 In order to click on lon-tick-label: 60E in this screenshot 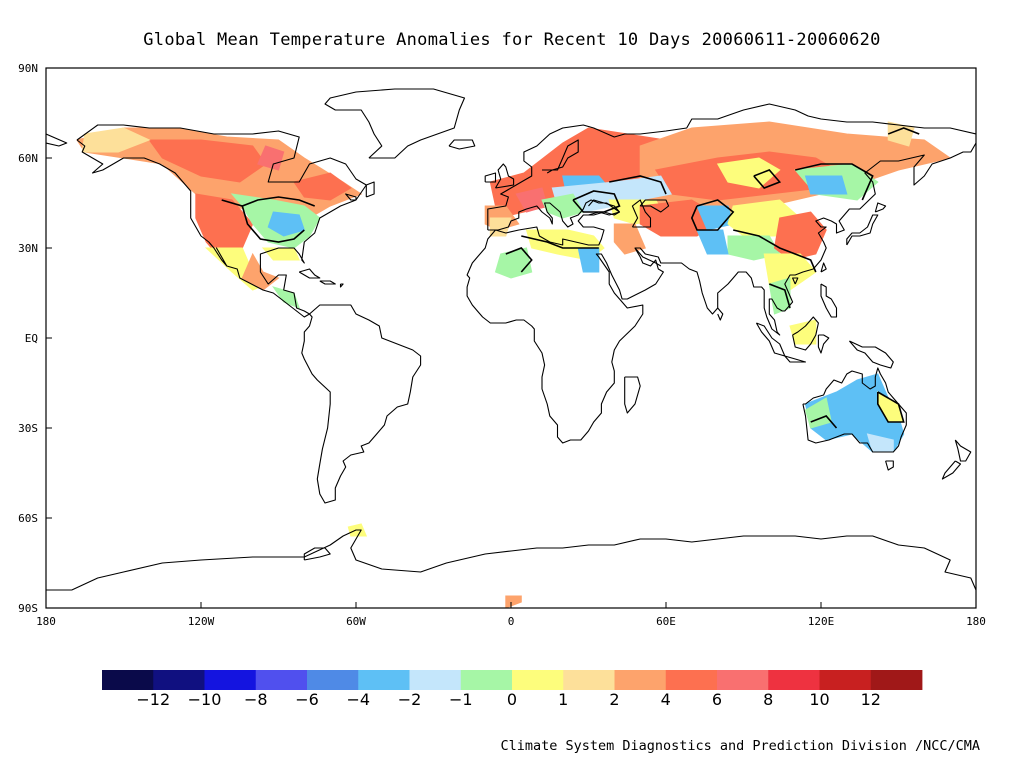, I will do `click(666, 621)`.